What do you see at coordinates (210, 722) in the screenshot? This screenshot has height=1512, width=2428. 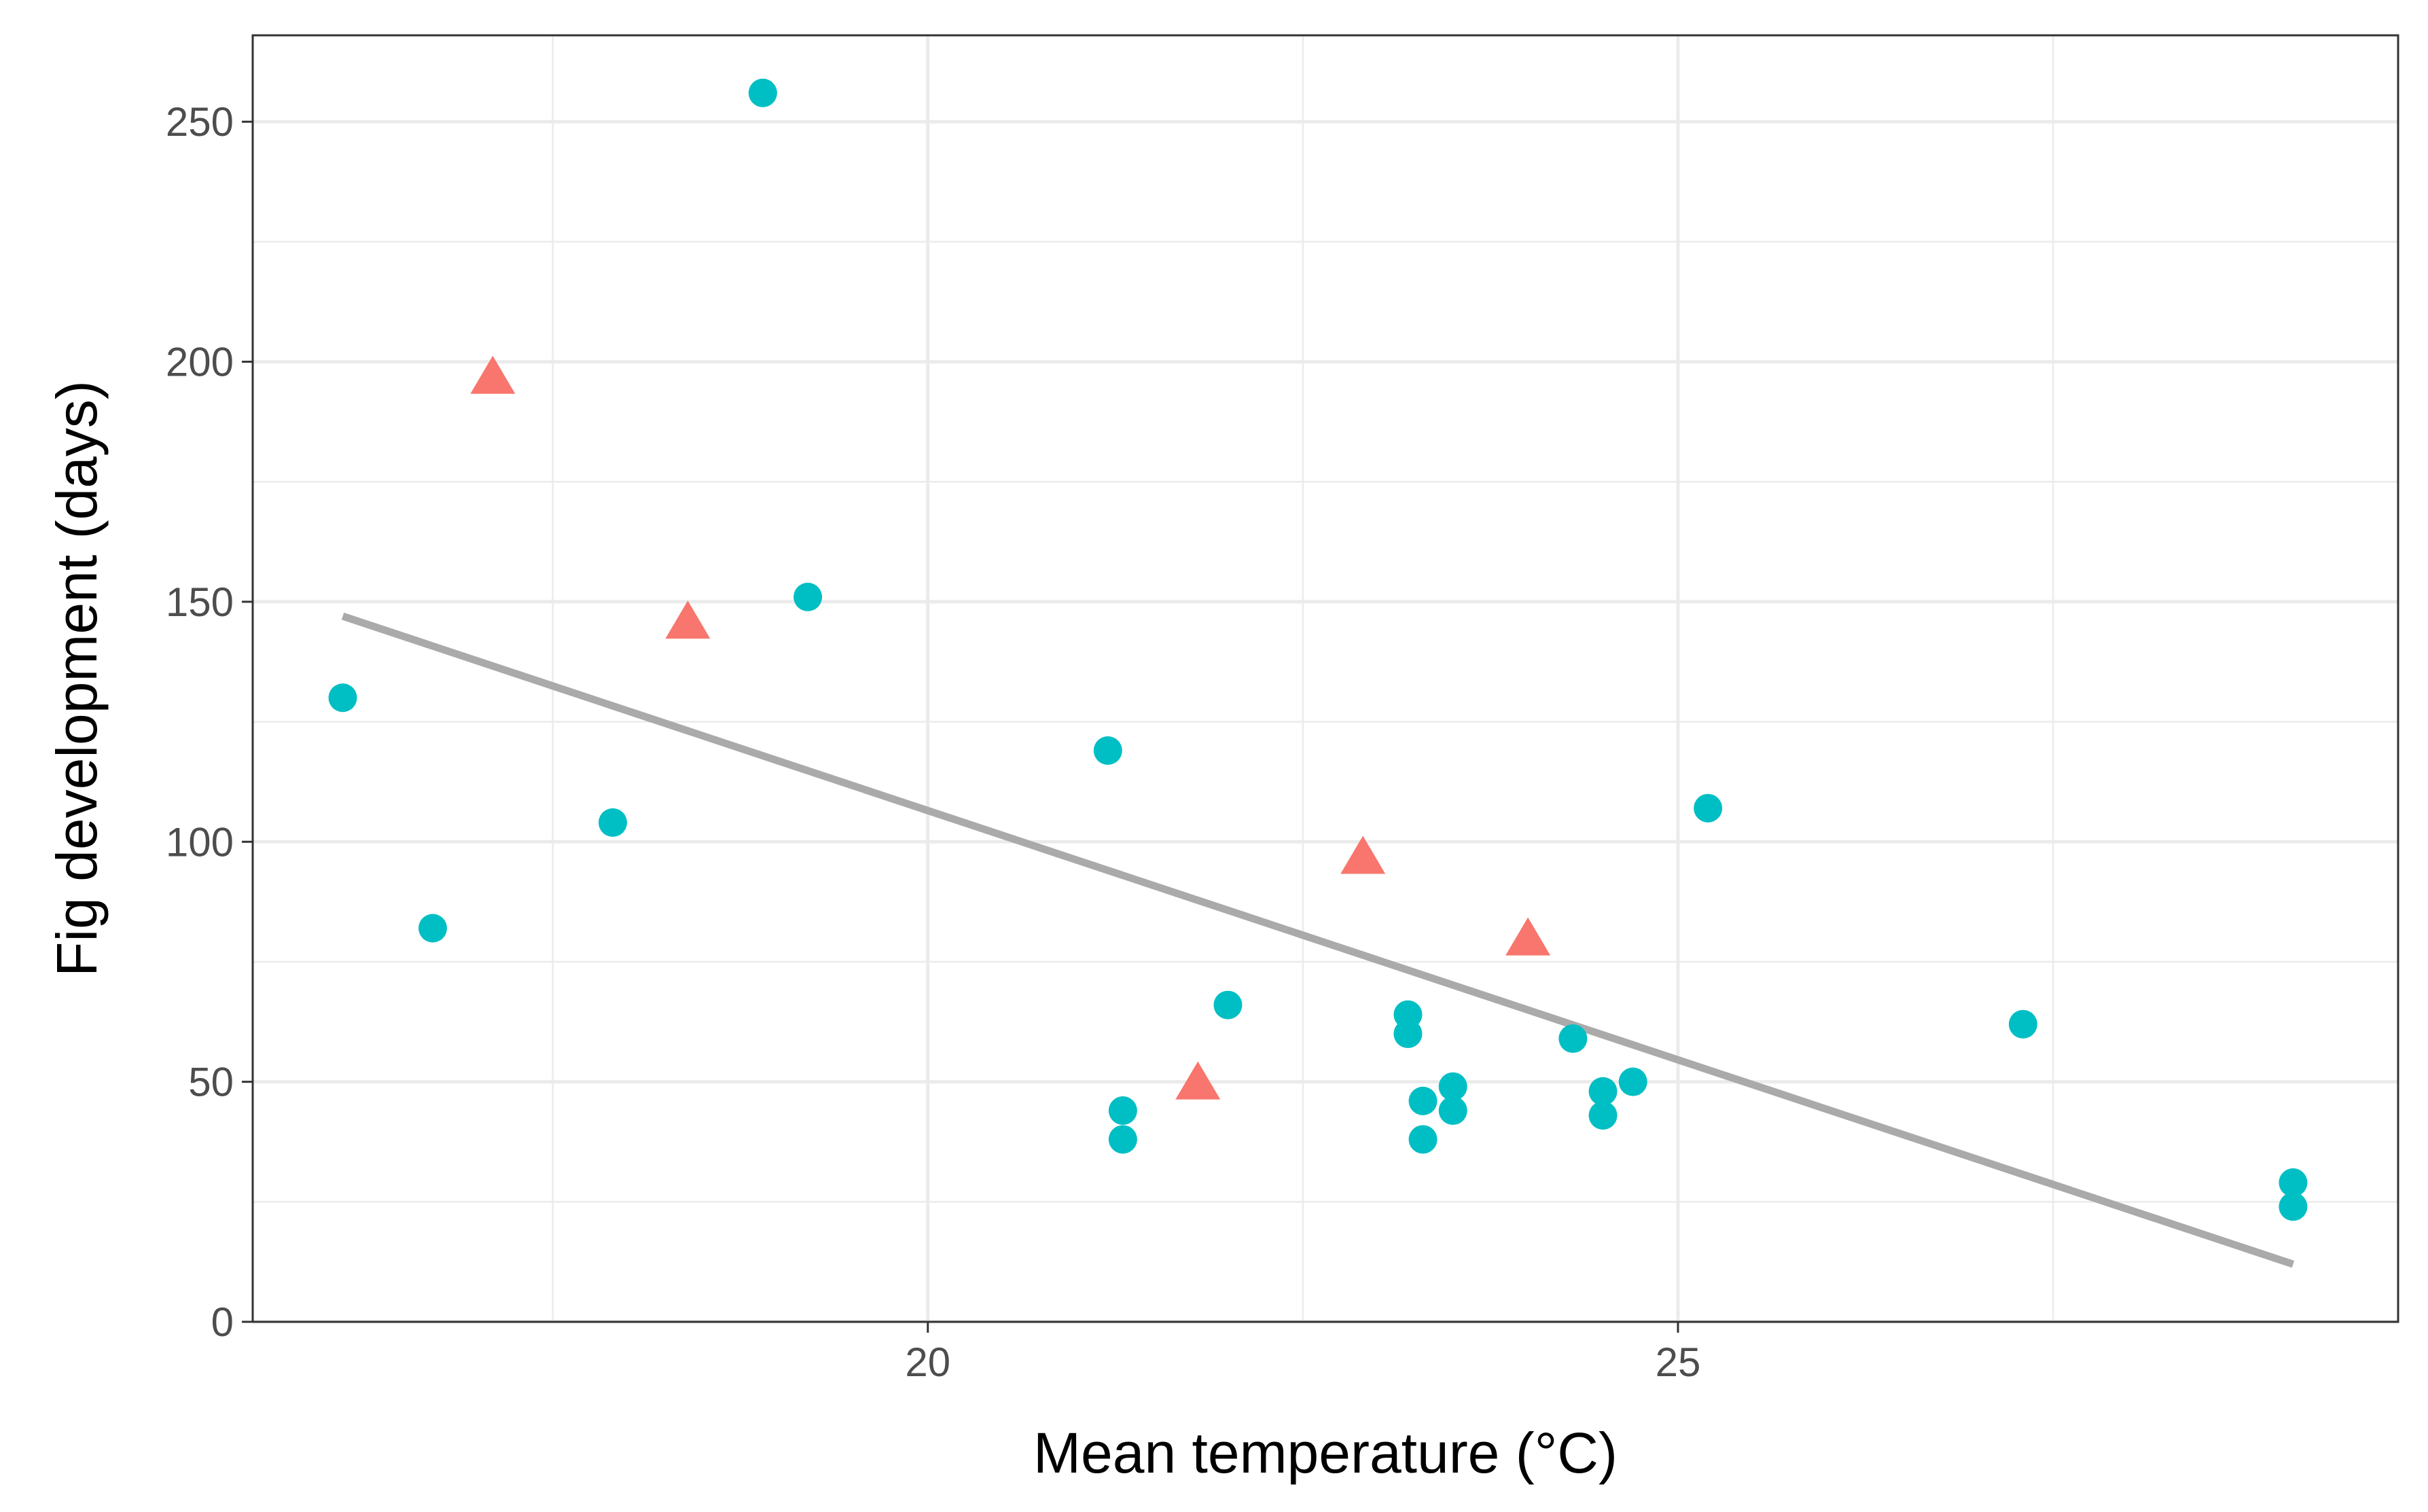 I see `y-axis-ticks: 0 50 100 150 200 250` at bounding box center [210, 722].